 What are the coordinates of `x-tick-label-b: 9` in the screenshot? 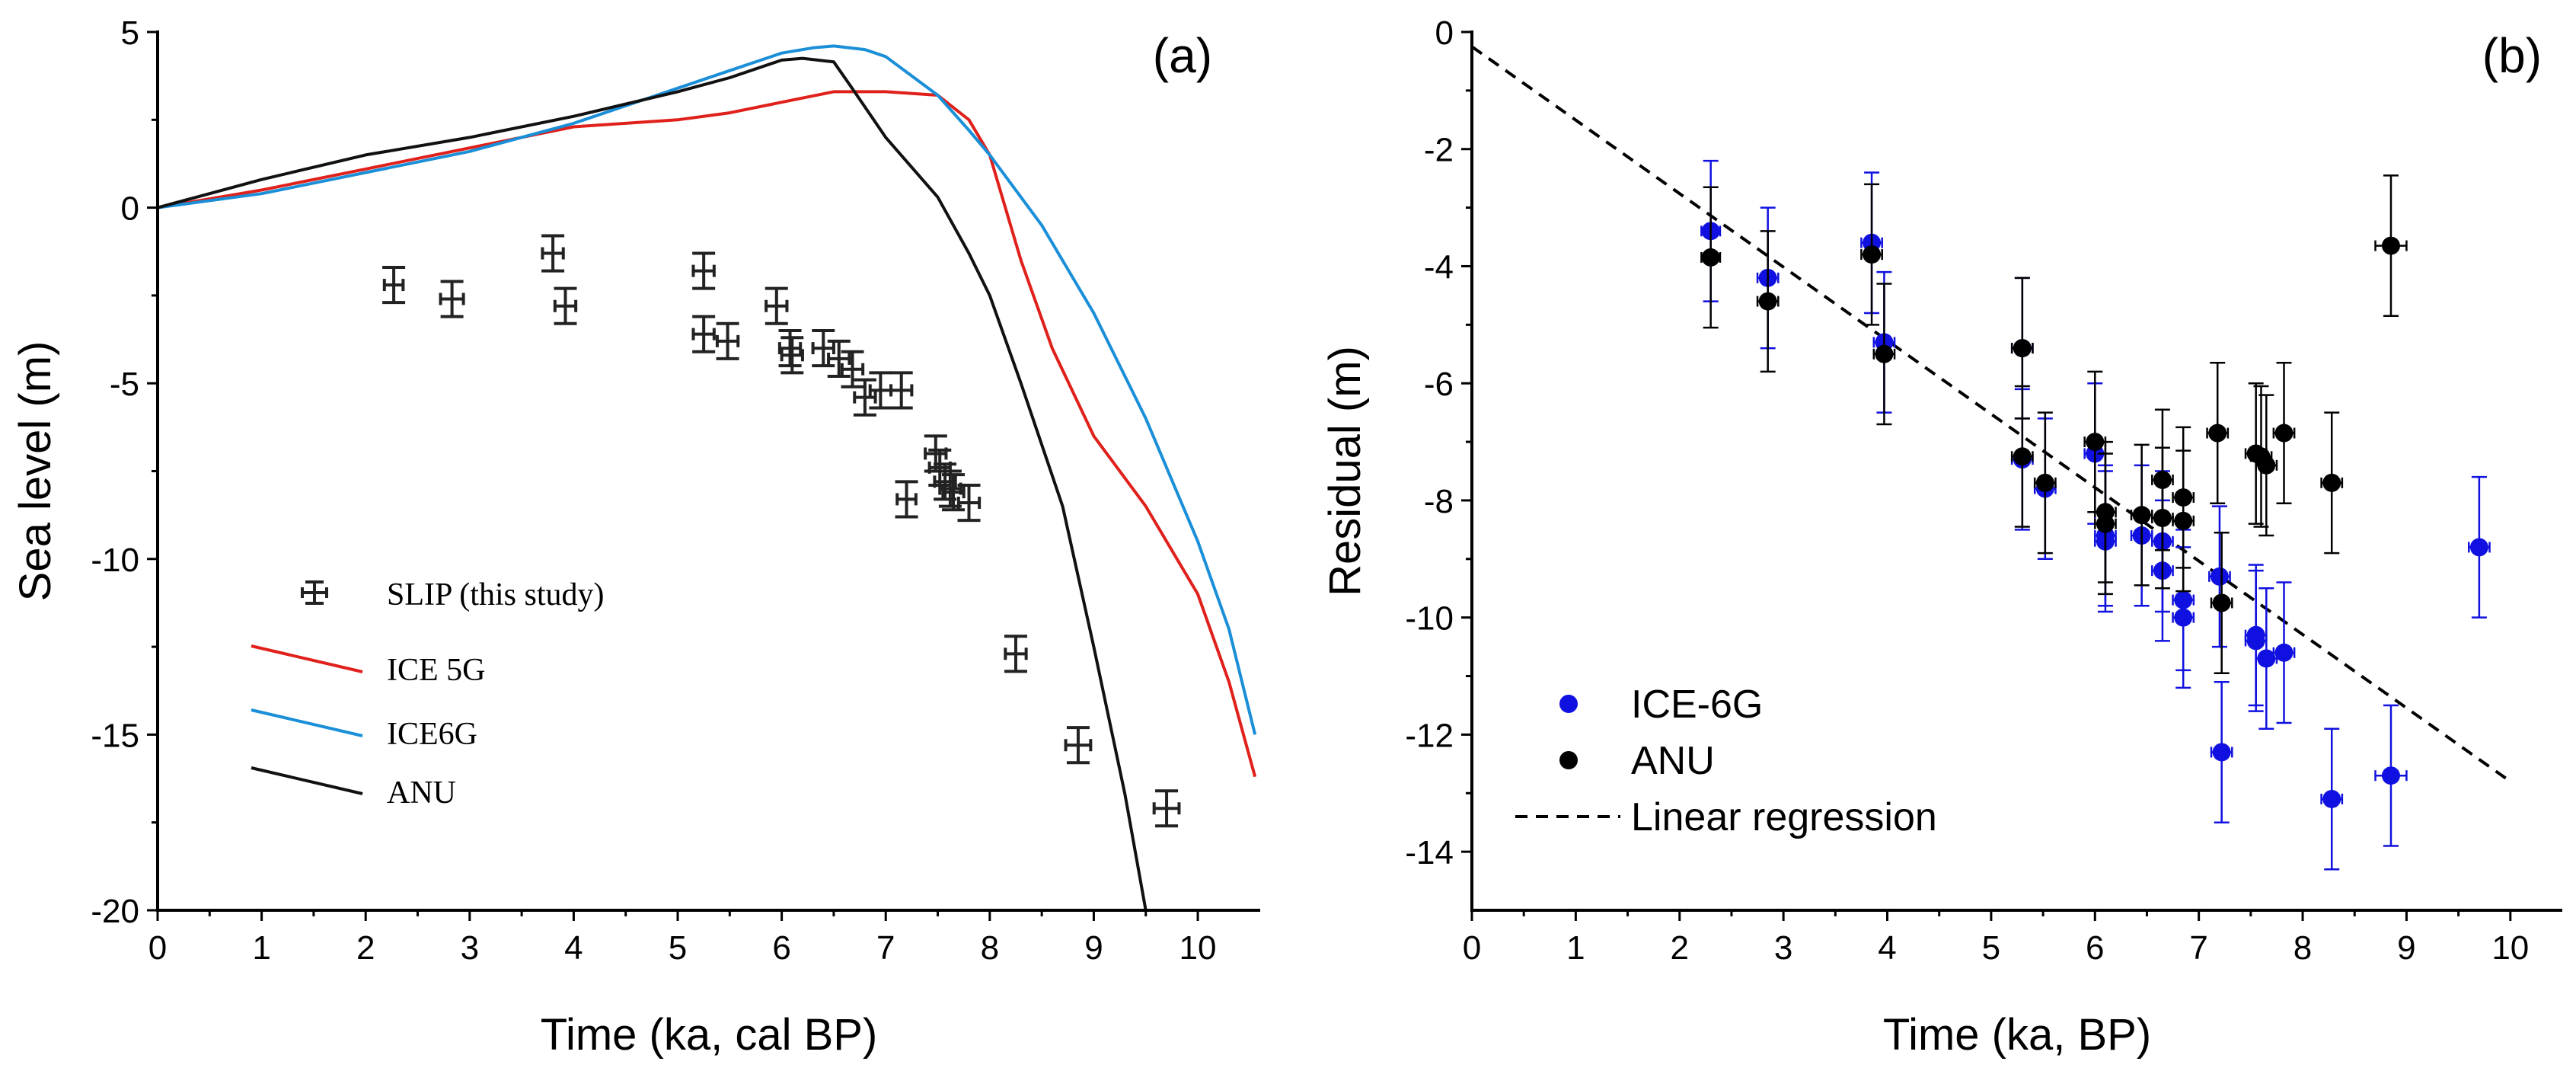 It's located at (2406, 948).